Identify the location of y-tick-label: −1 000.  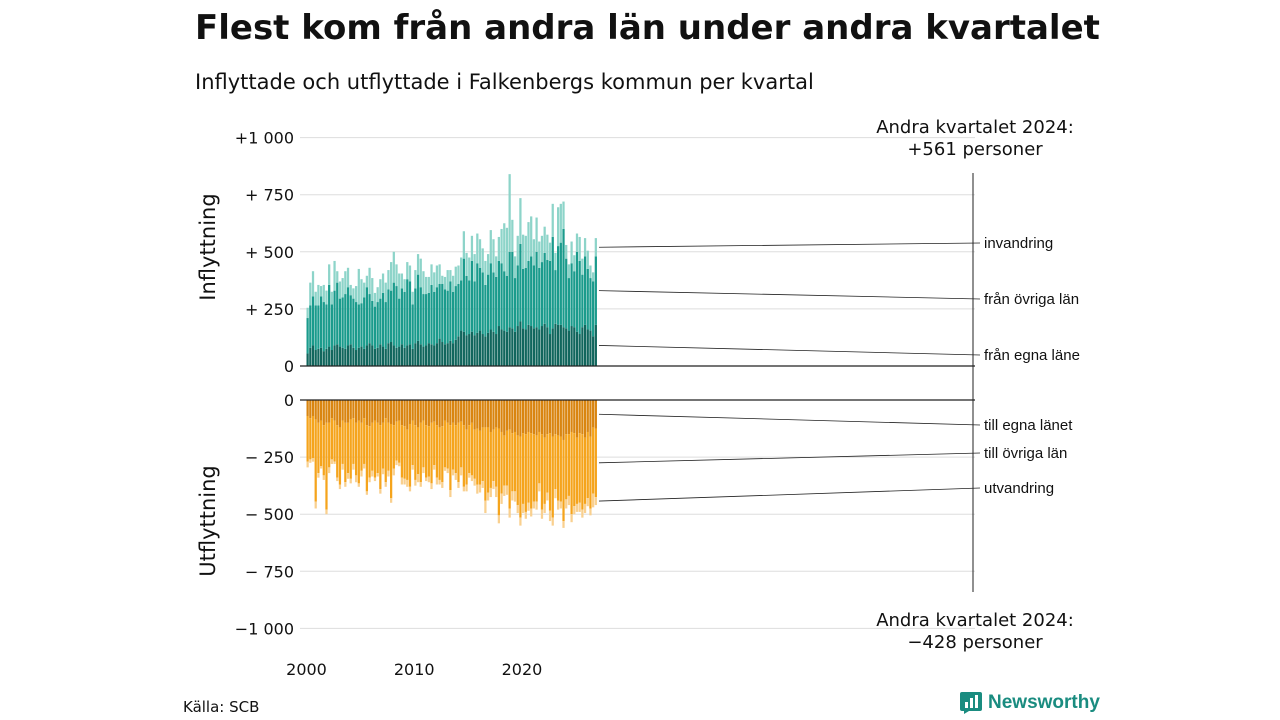
(264, 628).